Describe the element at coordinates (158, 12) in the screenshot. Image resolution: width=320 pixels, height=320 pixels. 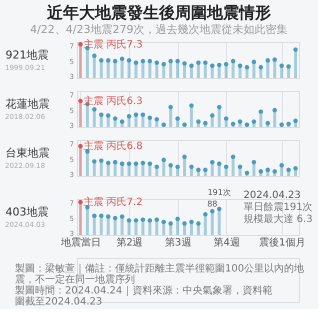
I see `text: 近年大地震發生後周圍地震情形` at that location.